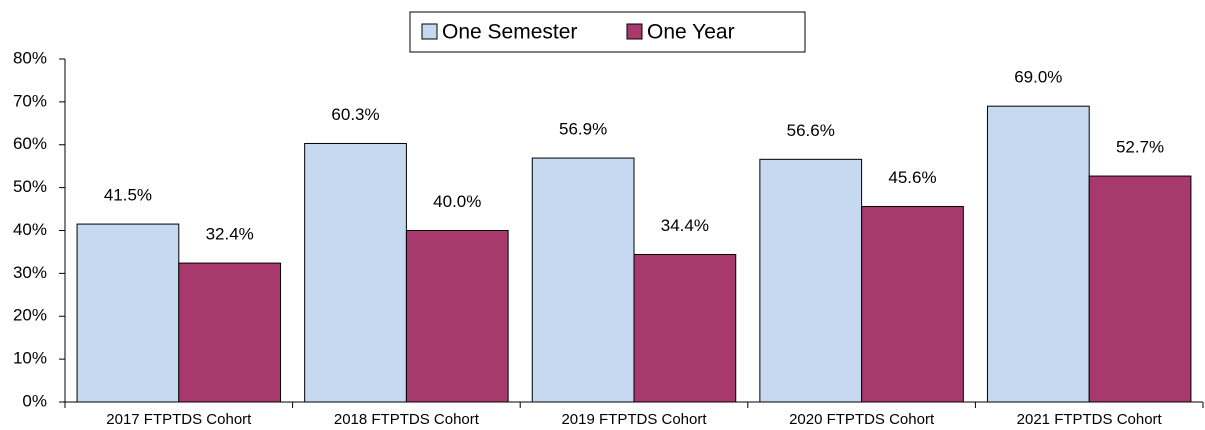 Image resolution: width=1205 pixels, height=430 pixels. What do you see at coordinates (34, 400) in the screenshot?
I see `y-tick-label: 0%` at bounding box center [34, 400].